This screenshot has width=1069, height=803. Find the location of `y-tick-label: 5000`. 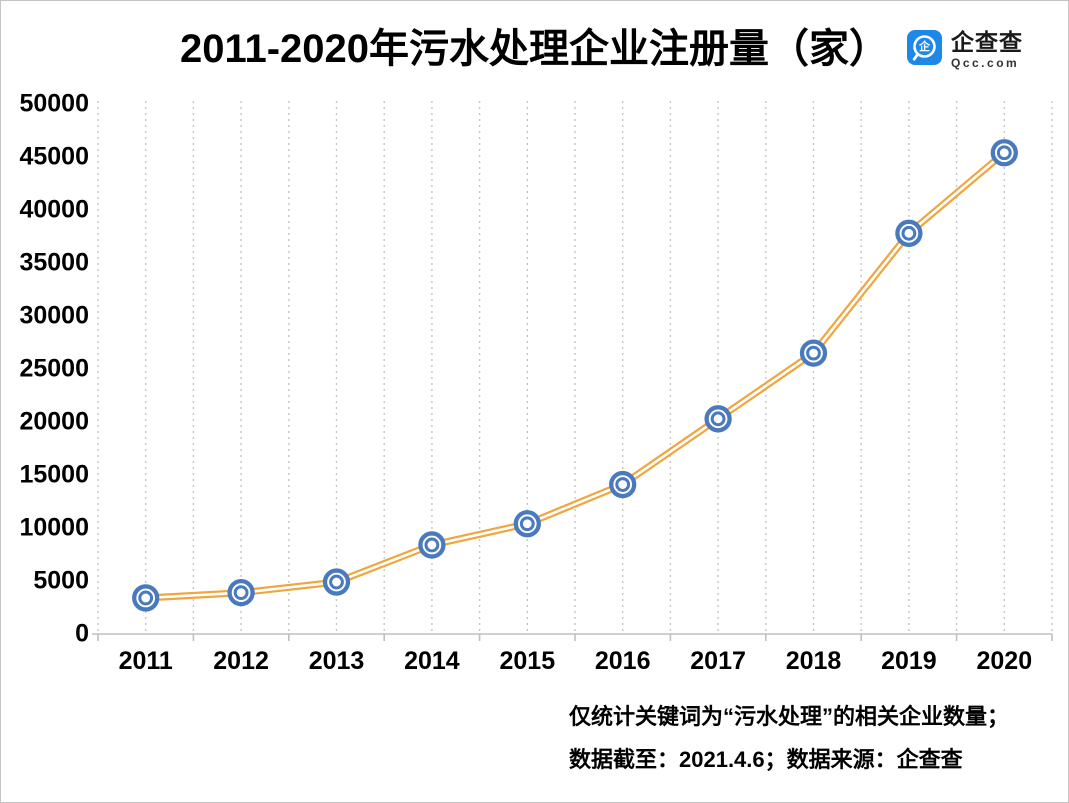

y-tick-label: 5000 is located at coordinates (61, 580).